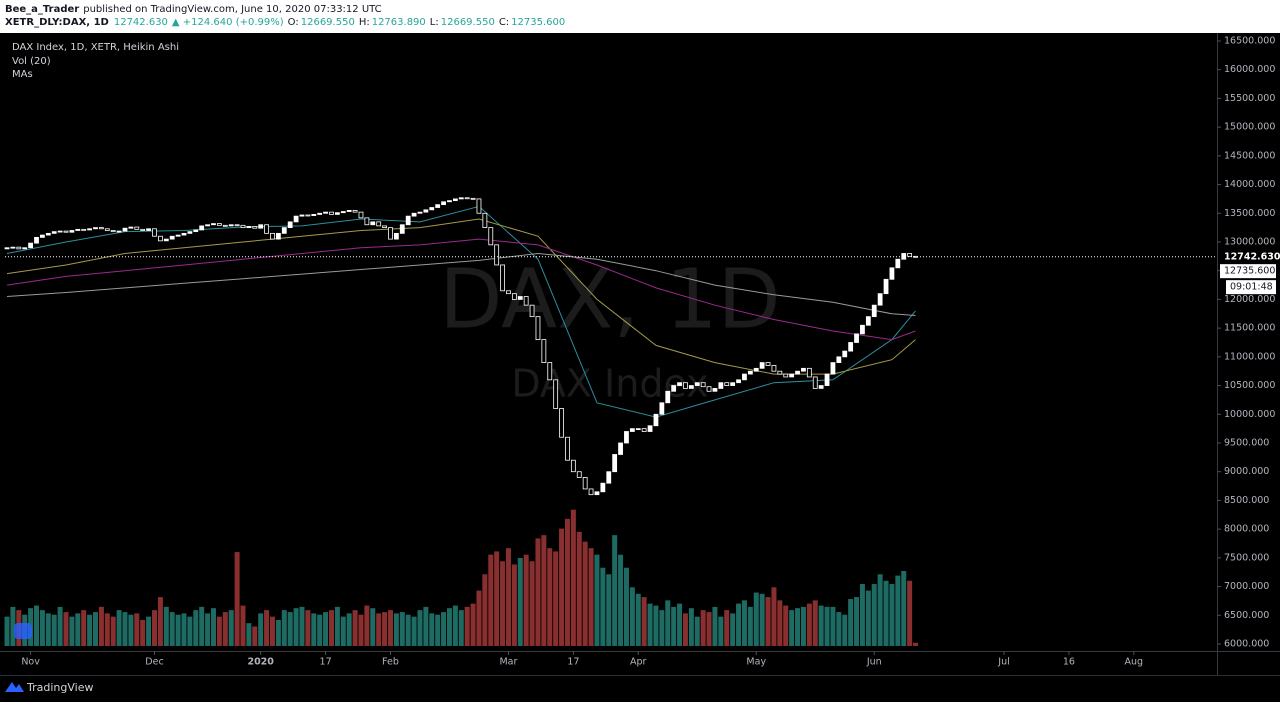 The height and width of the screenshot is (702, 1280). Describe the element at coordinates (1246, 471) in the screenshot. I see `y-tick-label: 9000.000` at that location.